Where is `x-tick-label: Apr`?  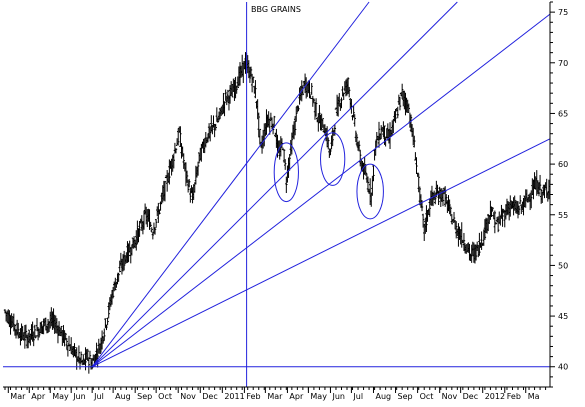 x-tick-label: Apr is located at coordinates (296, 396).